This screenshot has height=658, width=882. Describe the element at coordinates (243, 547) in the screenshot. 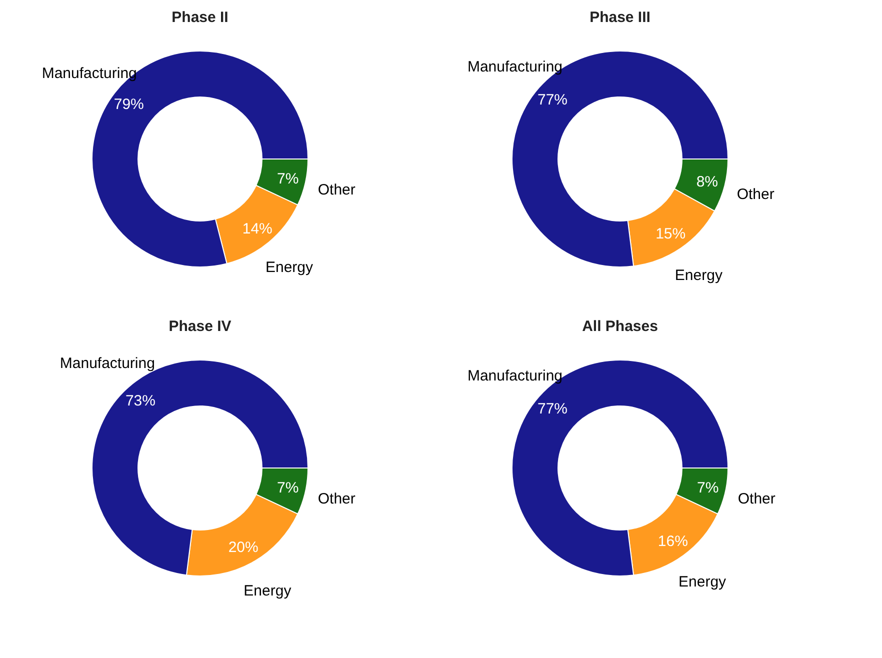

I see `data-label: 20%` at that location.